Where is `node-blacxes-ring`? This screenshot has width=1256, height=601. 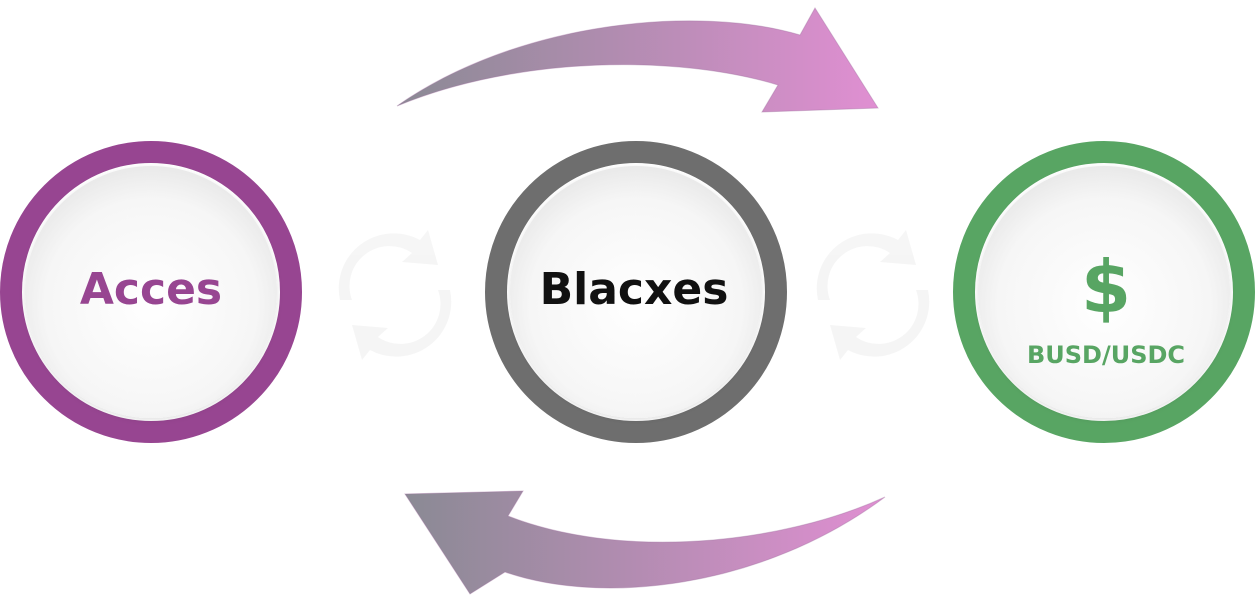
node-blacxes-ring is located at coordinates (636, 292).